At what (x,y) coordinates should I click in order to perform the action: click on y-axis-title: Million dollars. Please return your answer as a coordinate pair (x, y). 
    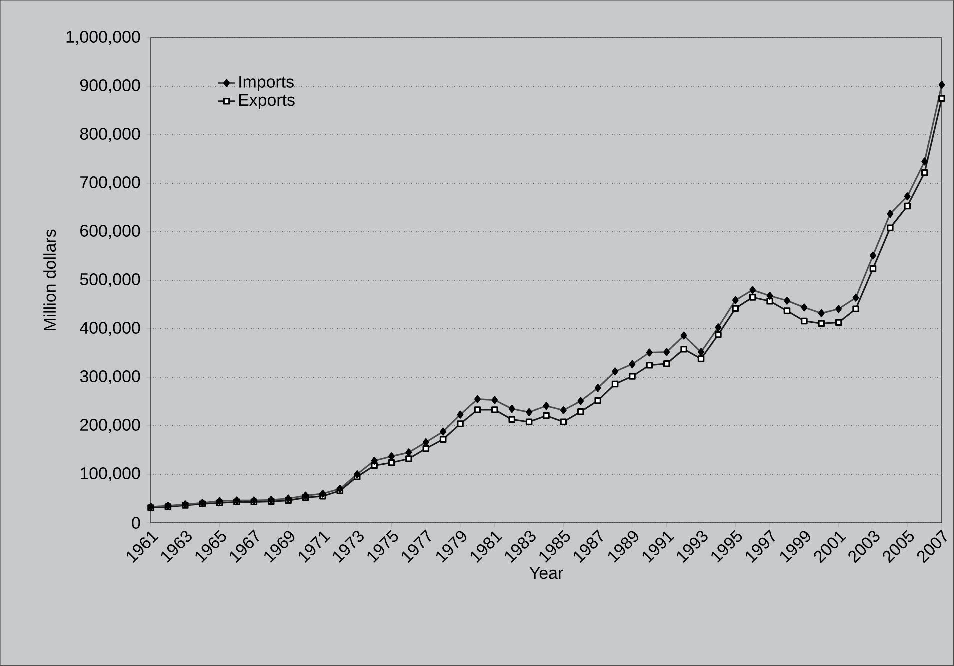
    Looking at the image, I should click on (50, 280).